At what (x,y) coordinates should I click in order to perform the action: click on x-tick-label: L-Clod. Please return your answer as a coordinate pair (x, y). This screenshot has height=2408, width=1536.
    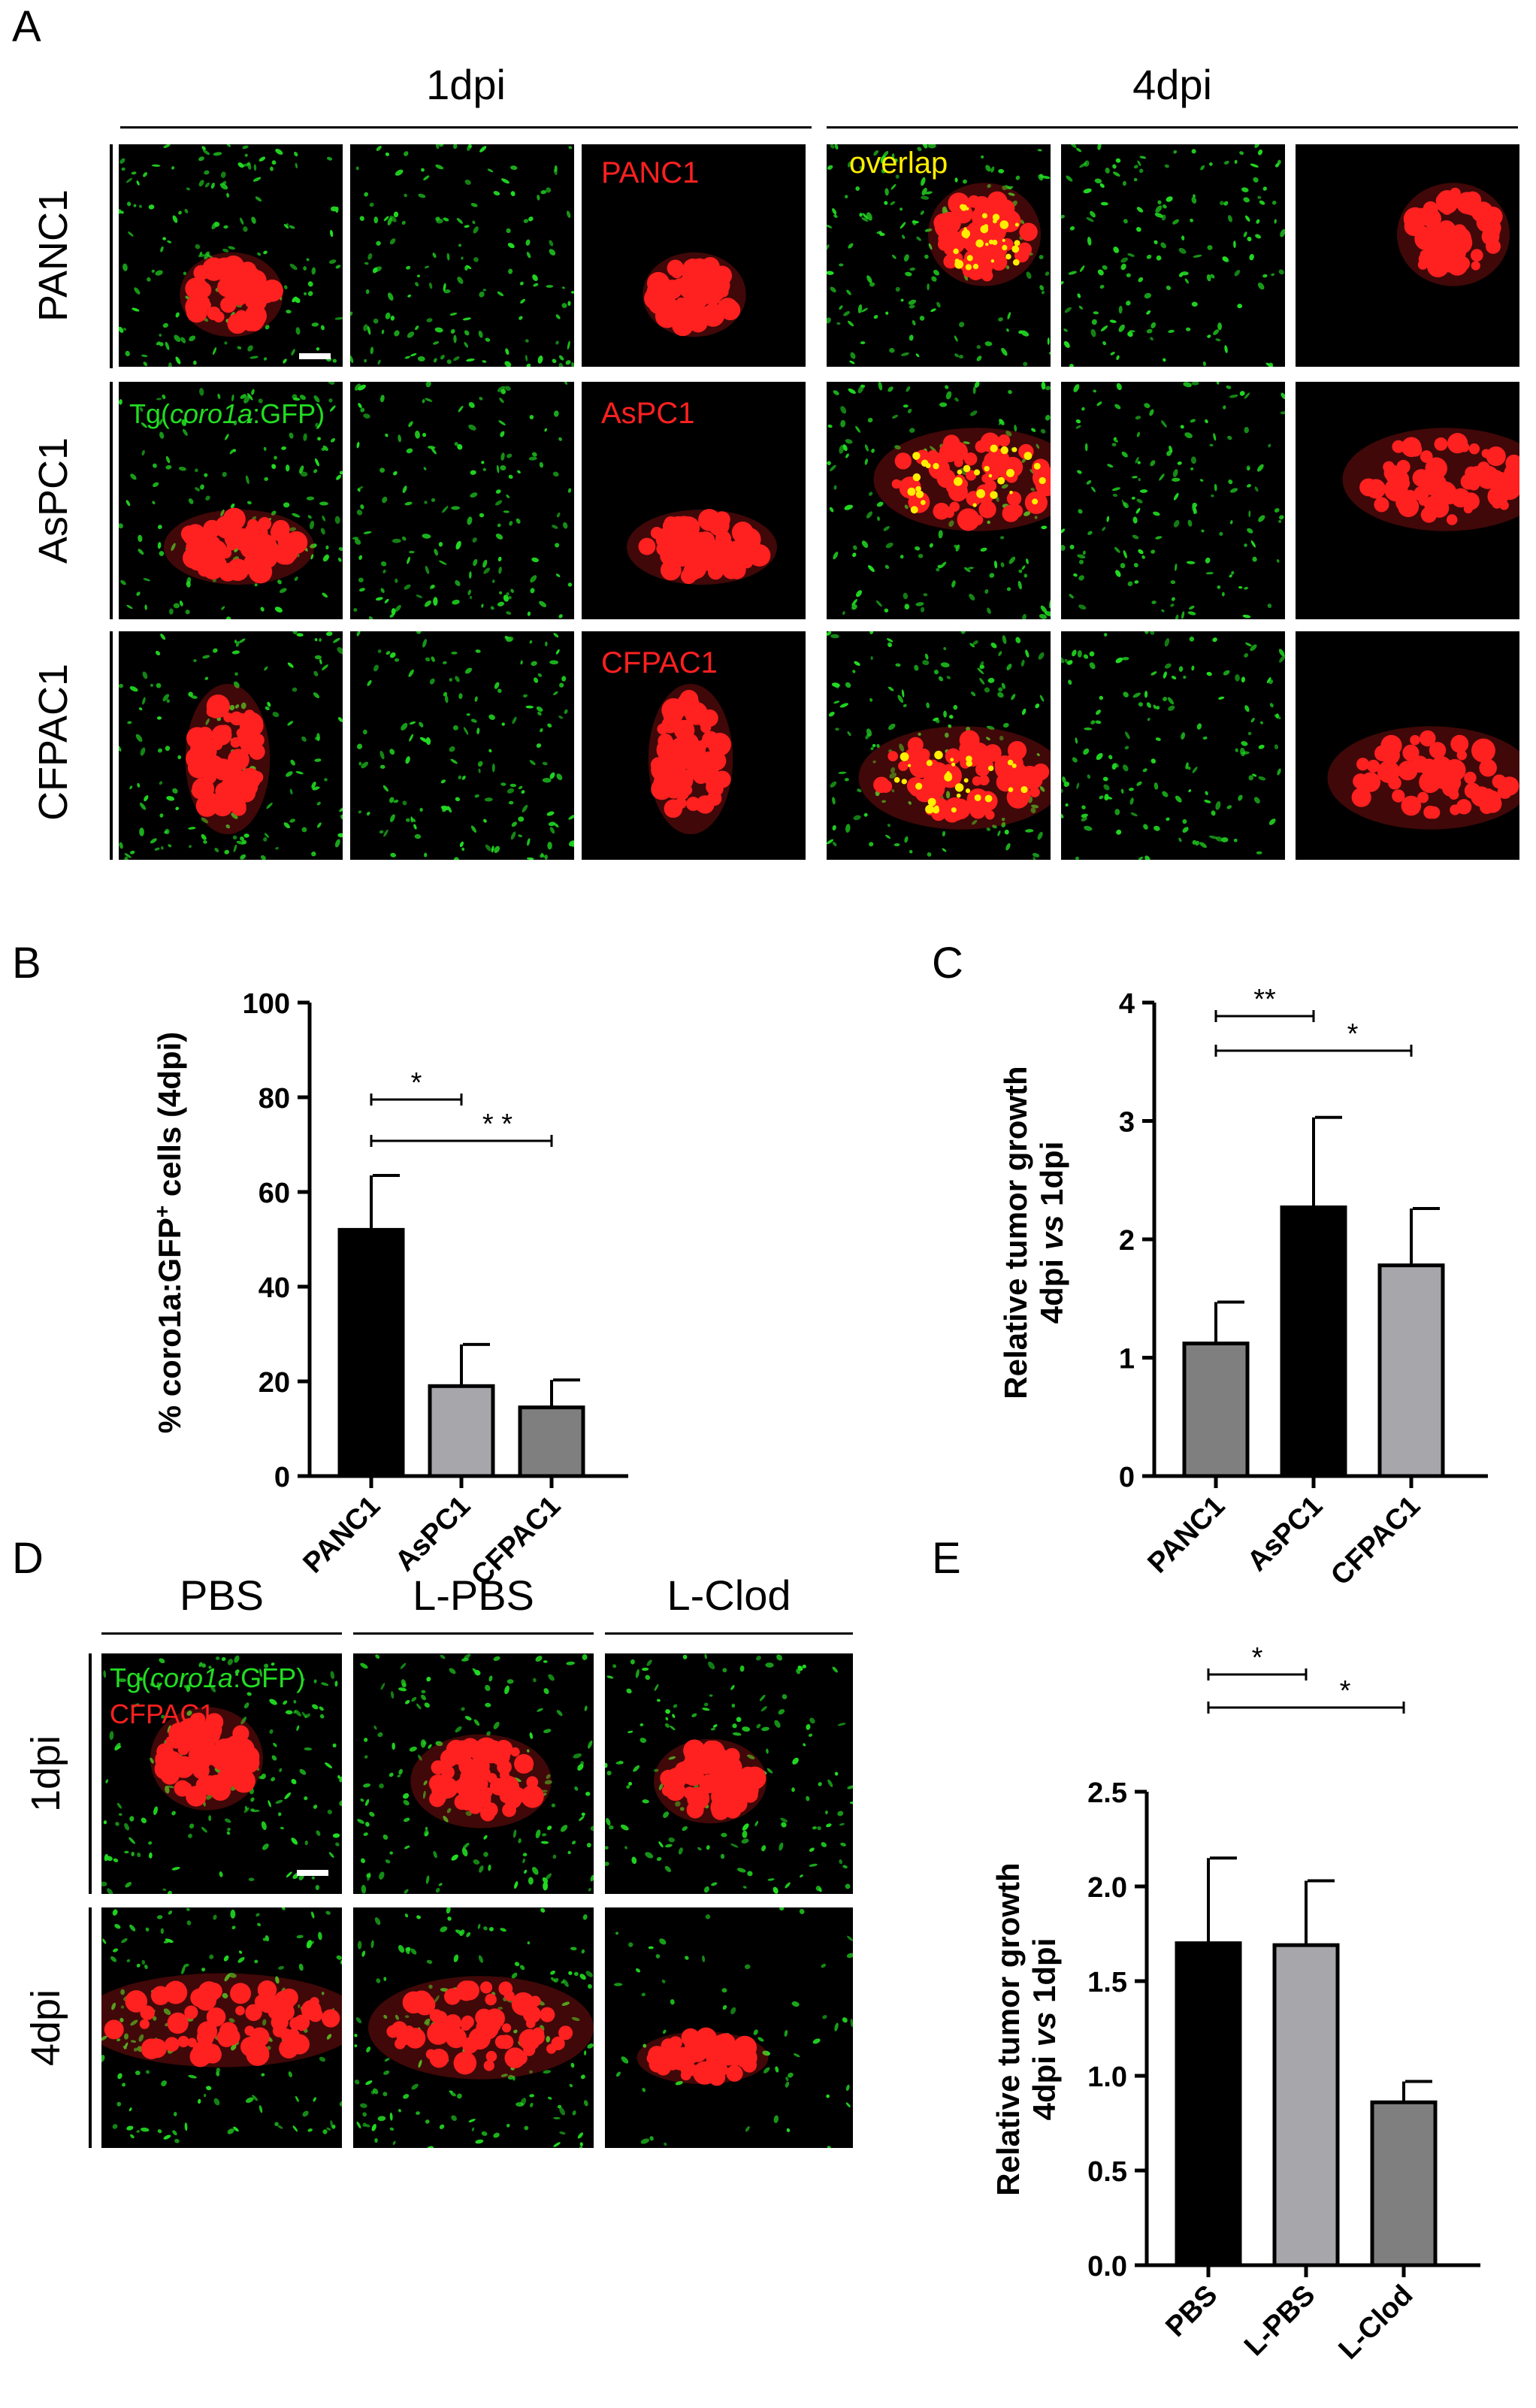
    Looking at the image, I should click on (1376, 2322).